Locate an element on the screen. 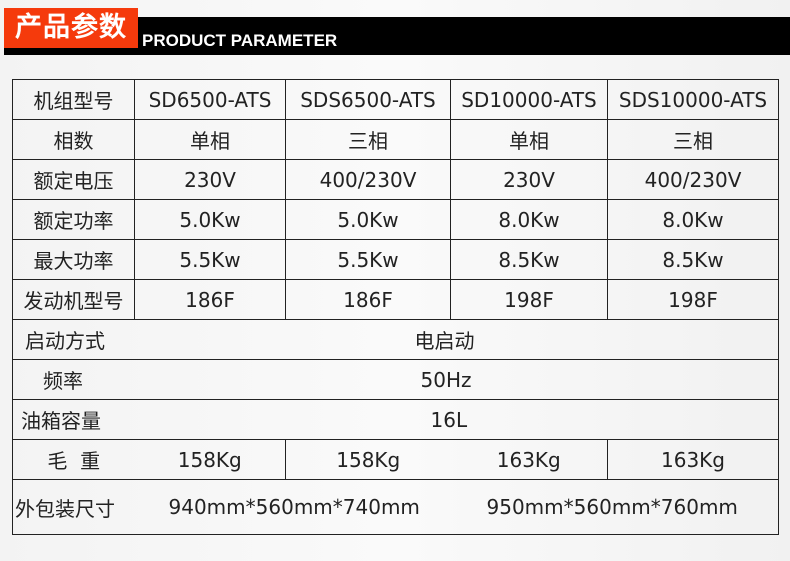 This screenshot has height=561, width=790. model-cell: SDS6500-ATS is located at coordinates (368, 99).